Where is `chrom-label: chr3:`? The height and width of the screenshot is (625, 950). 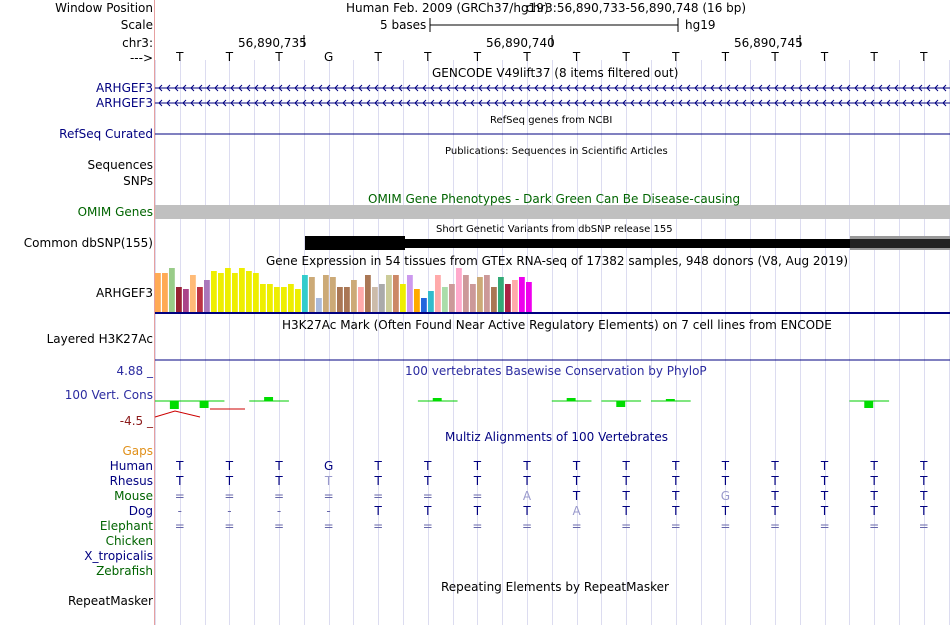
chrom-label: chr3: is located at coordinates (137, 43).